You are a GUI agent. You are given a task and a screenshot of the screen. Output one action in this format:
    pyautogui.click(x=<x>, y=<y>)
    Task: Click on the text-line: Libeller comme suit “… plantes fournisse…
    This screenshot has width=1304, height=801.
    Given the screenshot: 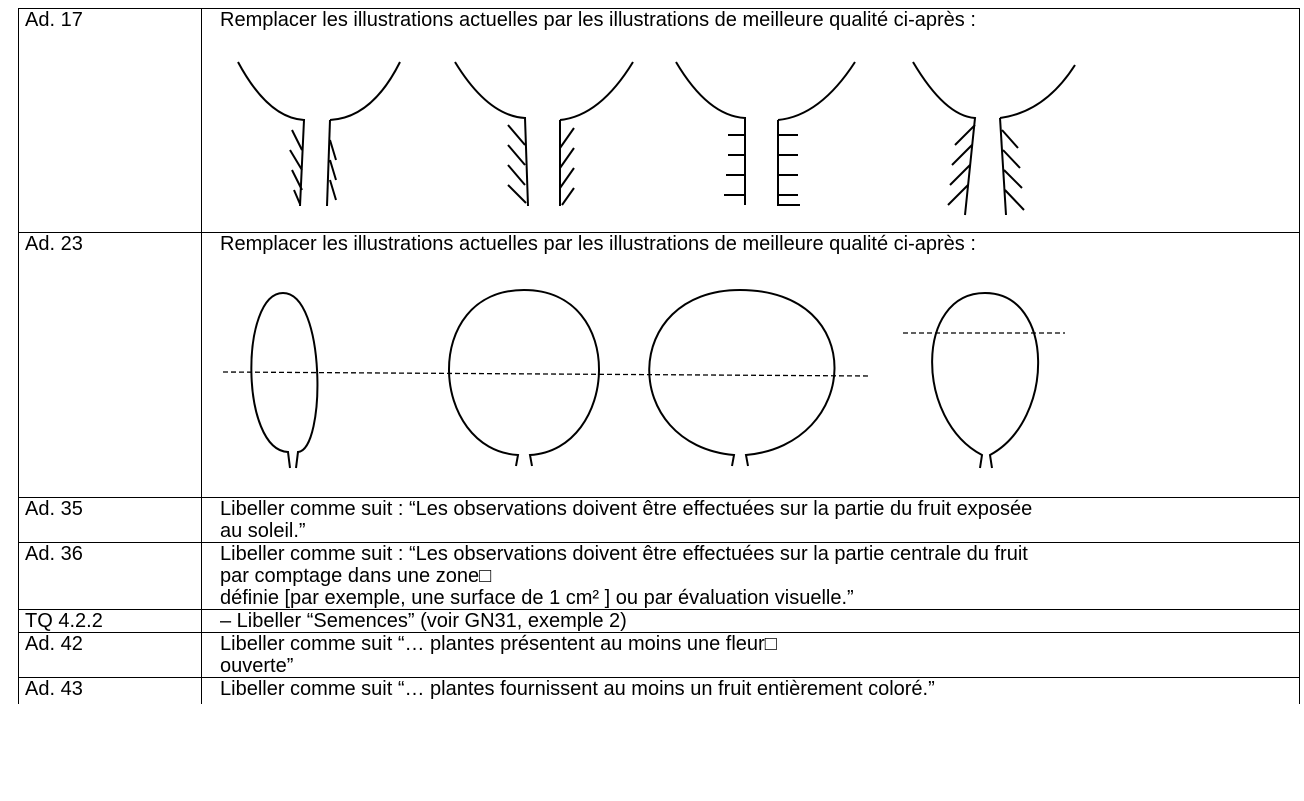 What is the action you would take?
    pyautogui.click(x=577, y=689)
    